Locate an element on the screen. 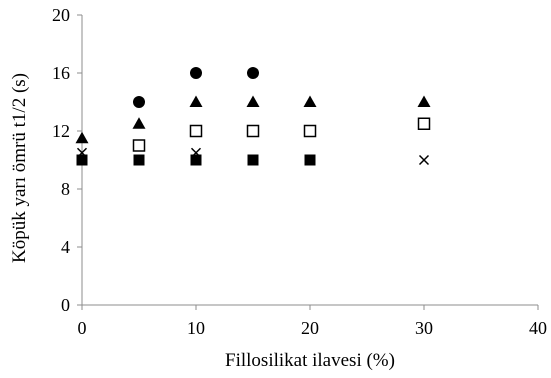 Image resolution: width=551 pixels, height=378 pixels. x-tick-label: 0 is located at coordinates (82, 328).